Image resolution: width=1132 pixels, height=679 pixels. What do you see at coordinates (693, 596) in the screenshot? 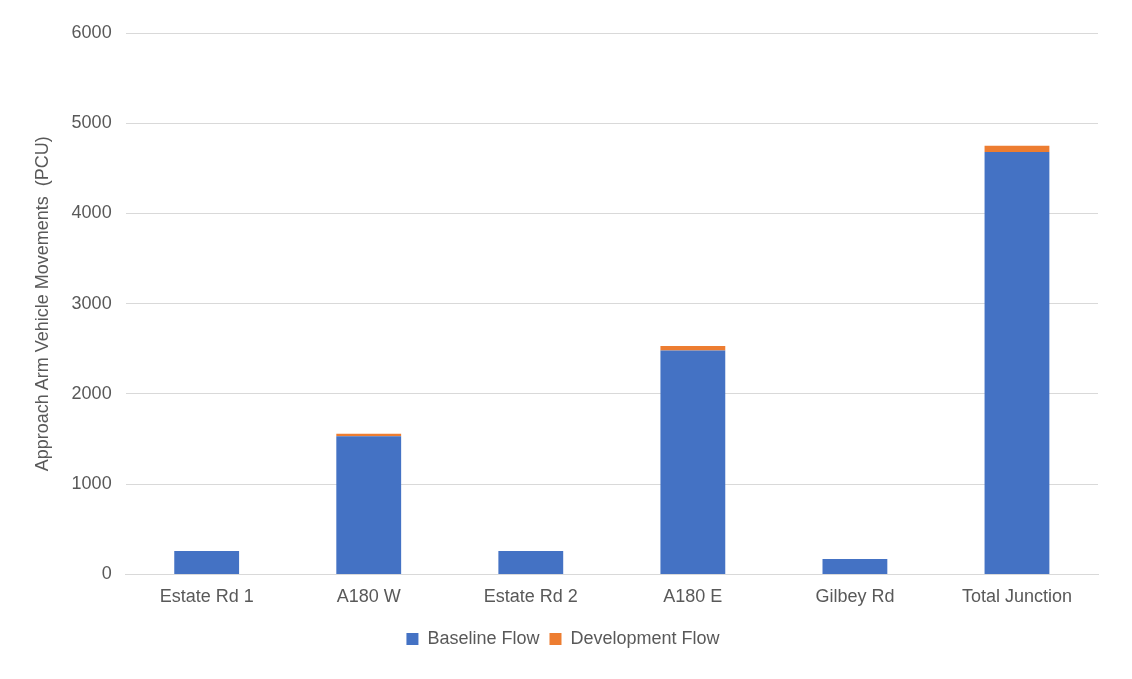
I see `x-tick-label: A180 E` at bounding box center [693, 596].